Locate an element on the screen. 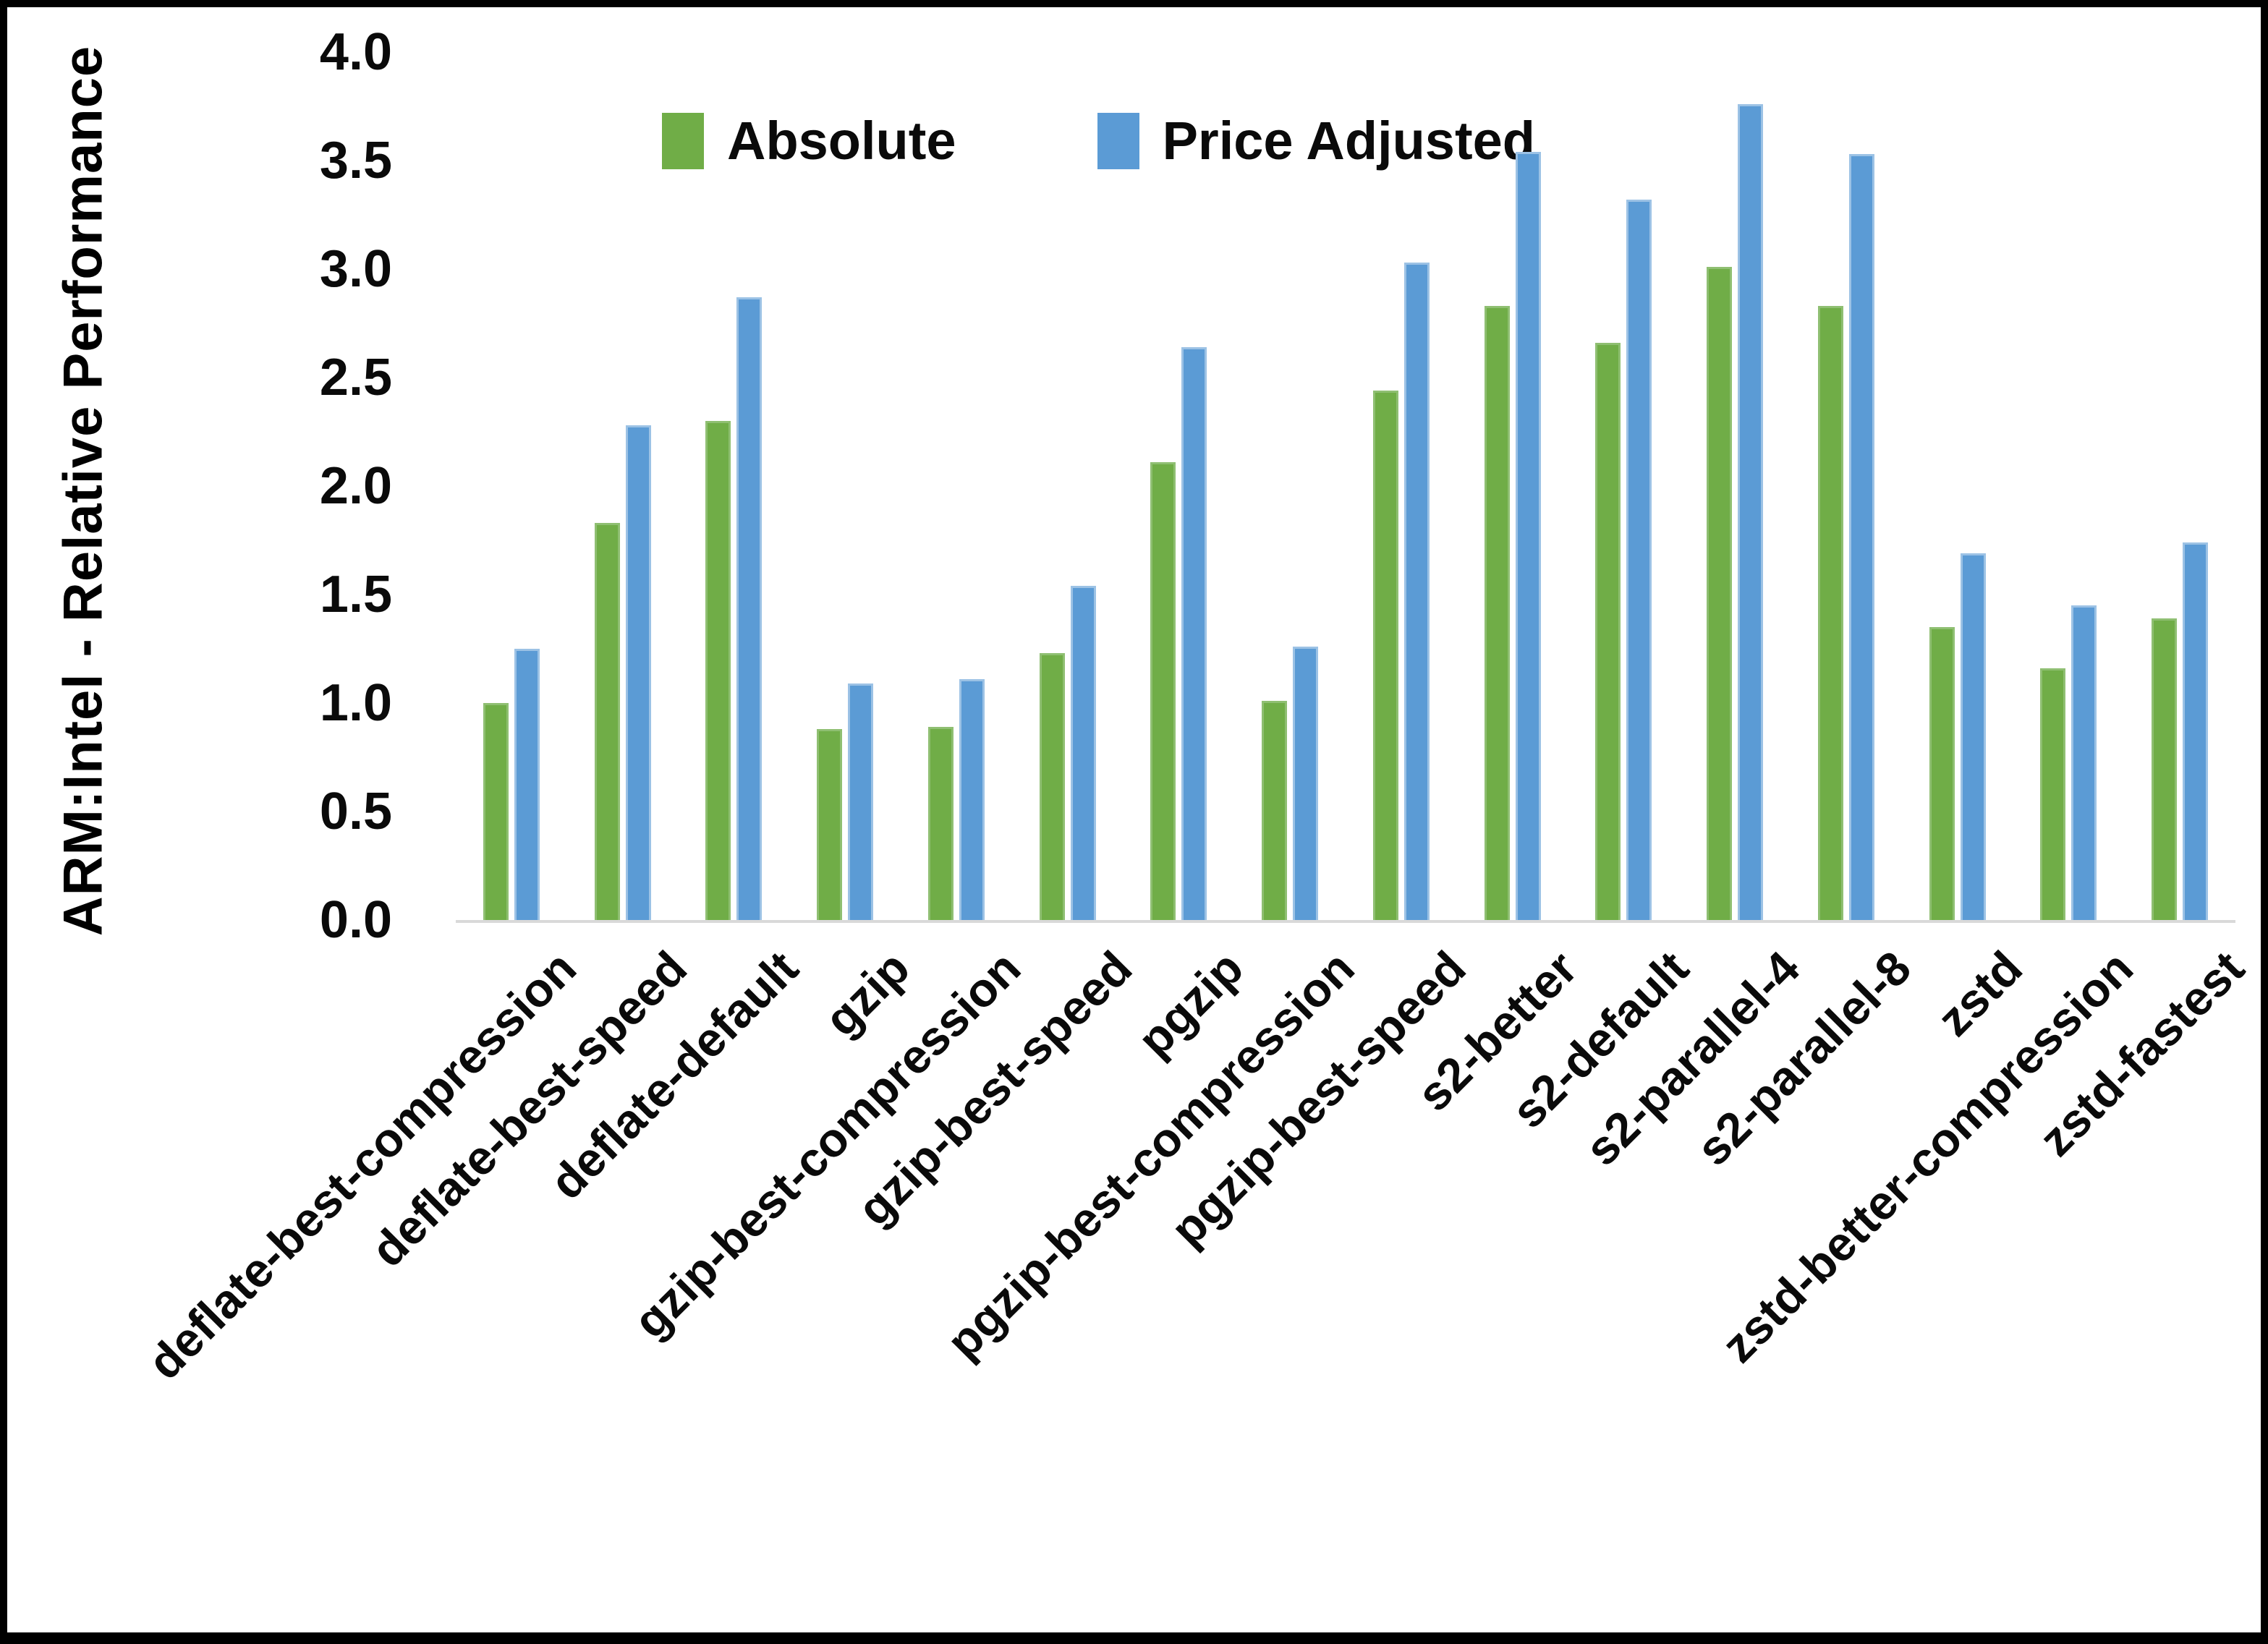 The image size is (2268, 1644). bar-deflate-default-absolute is located at coordinates (718, 670).